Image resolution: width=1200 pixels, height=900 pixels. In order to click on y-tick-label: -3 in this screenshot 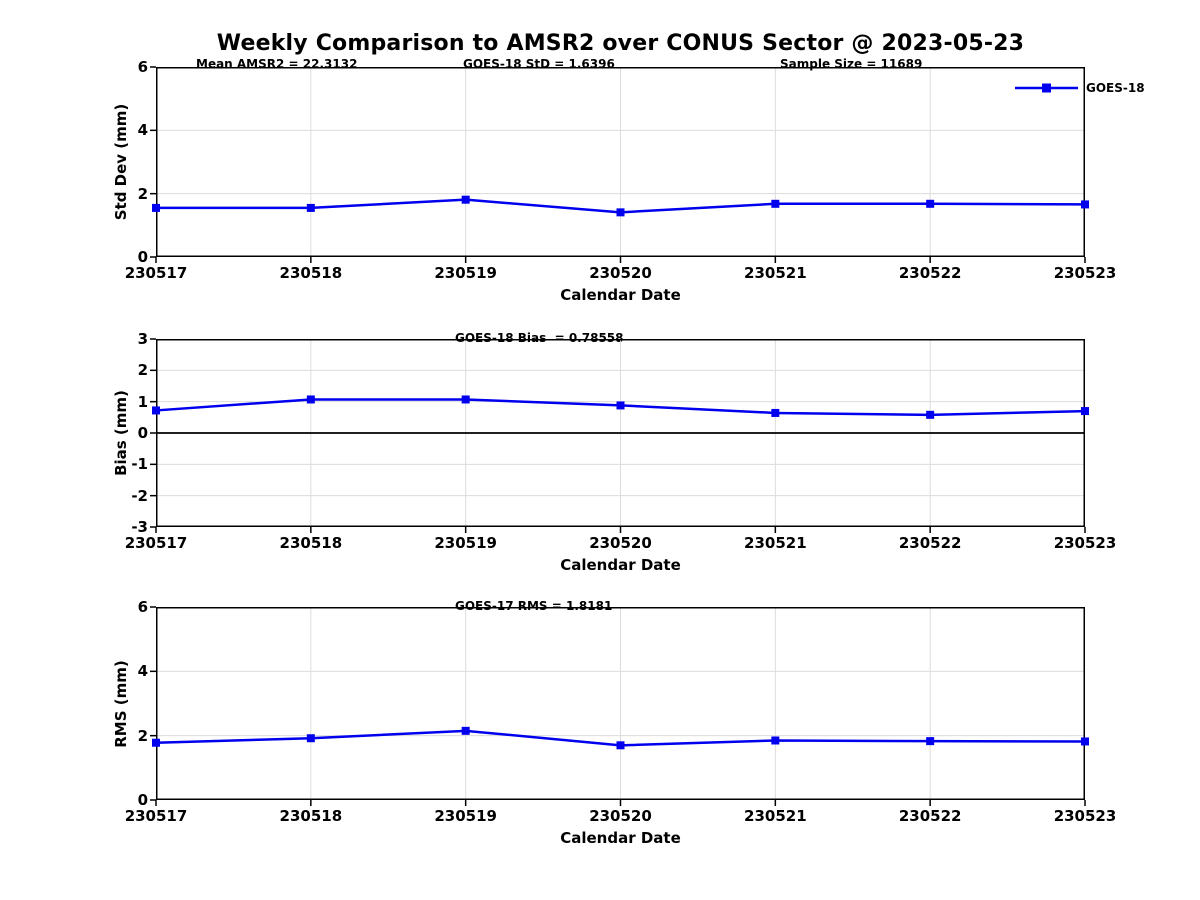, I will do `click(139, 527)`.